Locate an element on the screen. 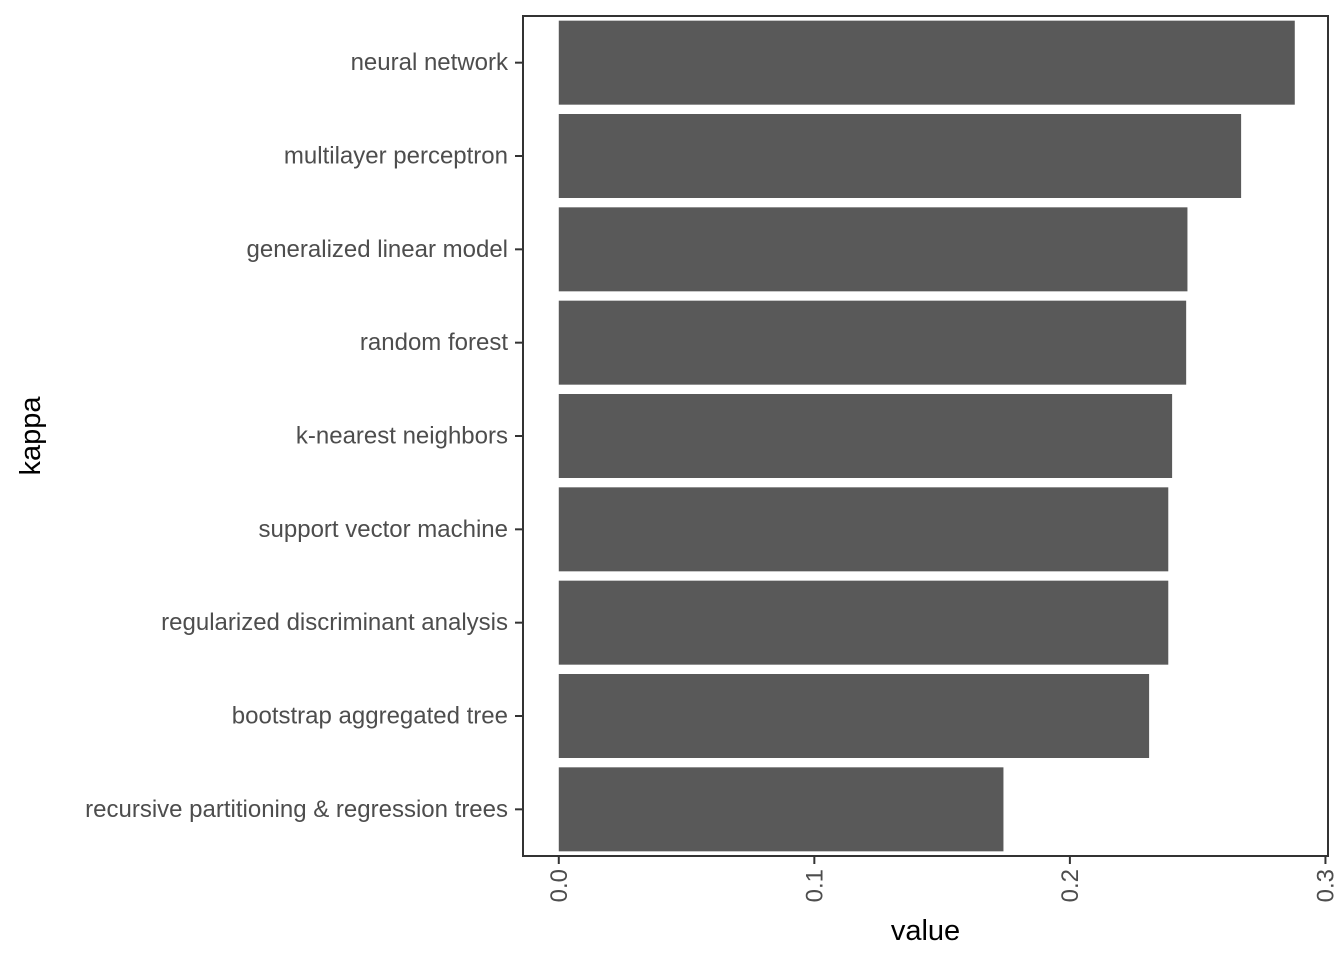 The height and width of the screenshot is (960, 1344). category-label-2: generalized linear model is located at coordinates (378, 249).